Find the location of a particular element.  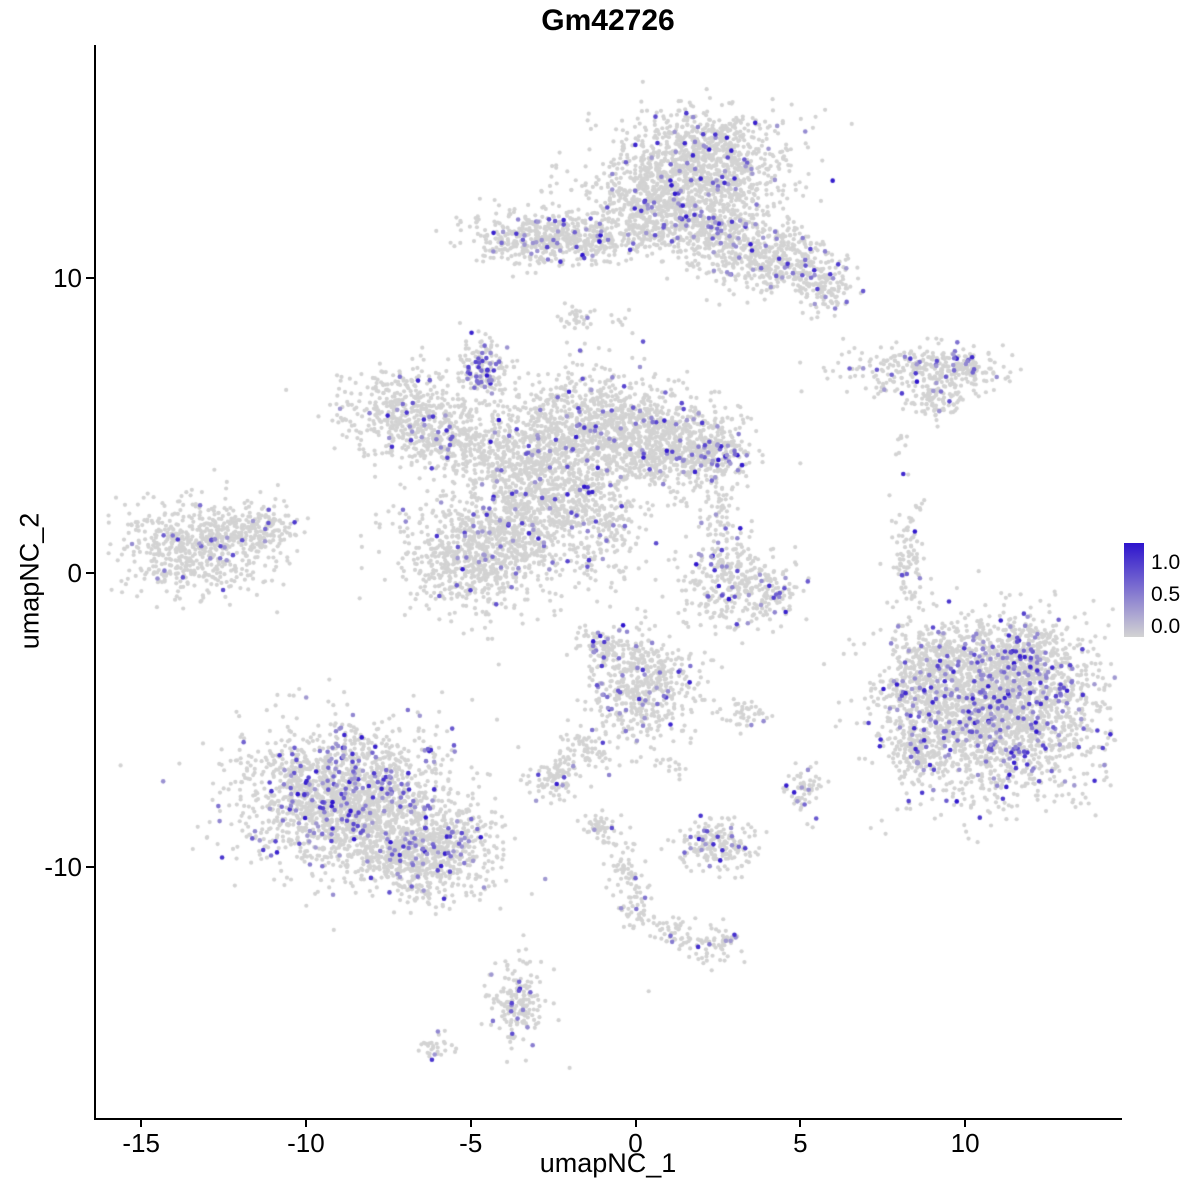

legend-label-low: 0.0 is located at coordinates (1166, 626).